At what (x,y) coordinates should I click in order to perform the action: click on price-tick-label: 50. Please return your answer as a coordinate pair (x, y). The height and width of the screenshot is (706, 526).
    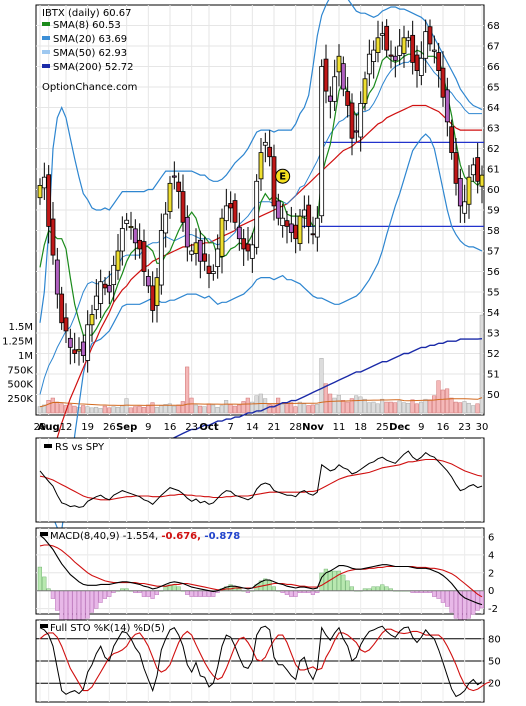
    Looking at the image, I should click on (493, 395).